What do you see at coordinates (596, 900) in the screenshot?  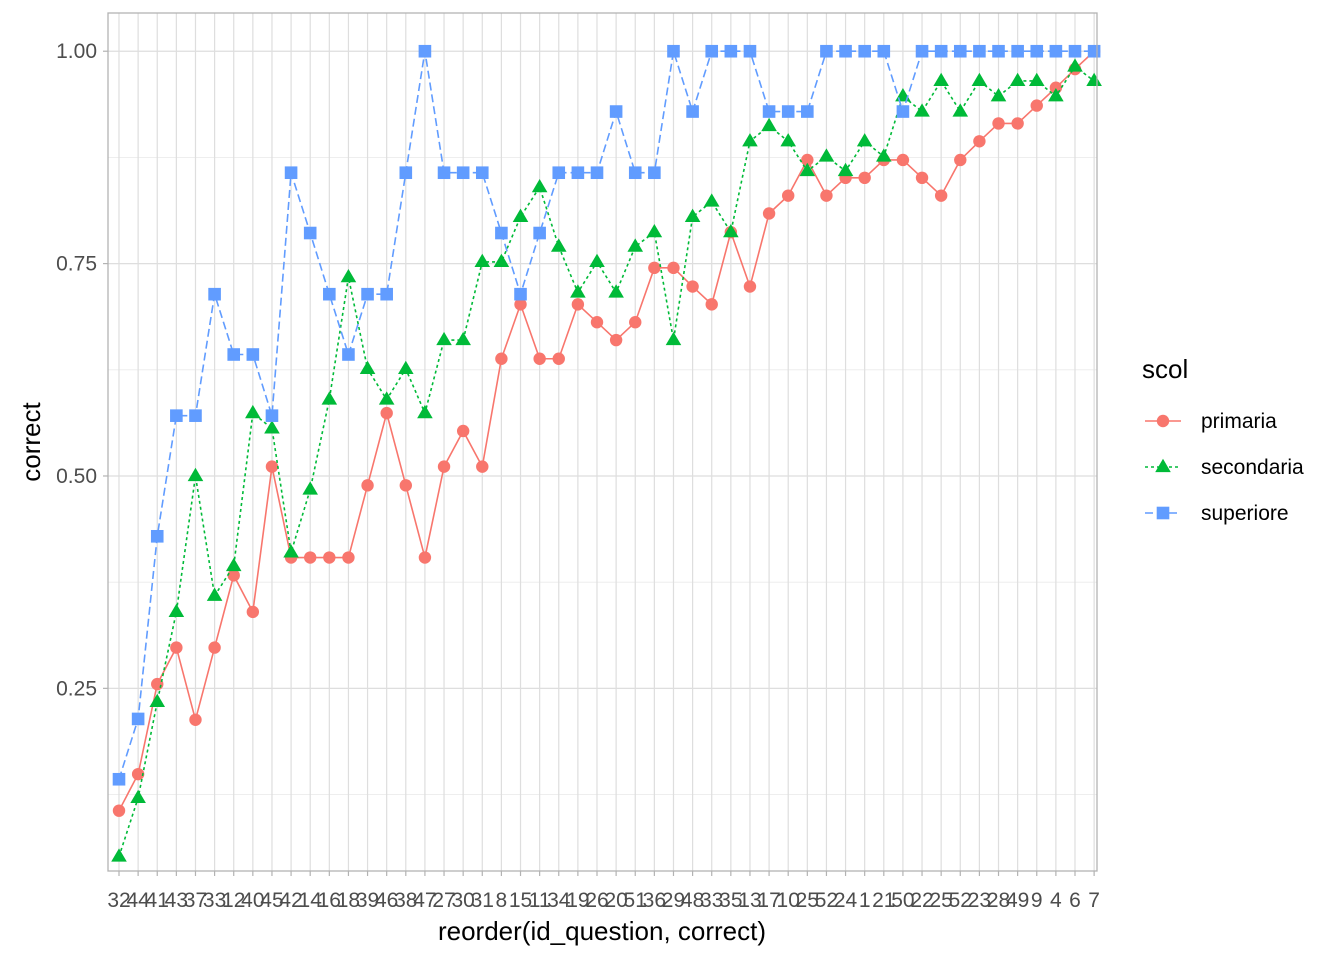 I see `x-tick-label: 26` at bounding box center [596, 900].